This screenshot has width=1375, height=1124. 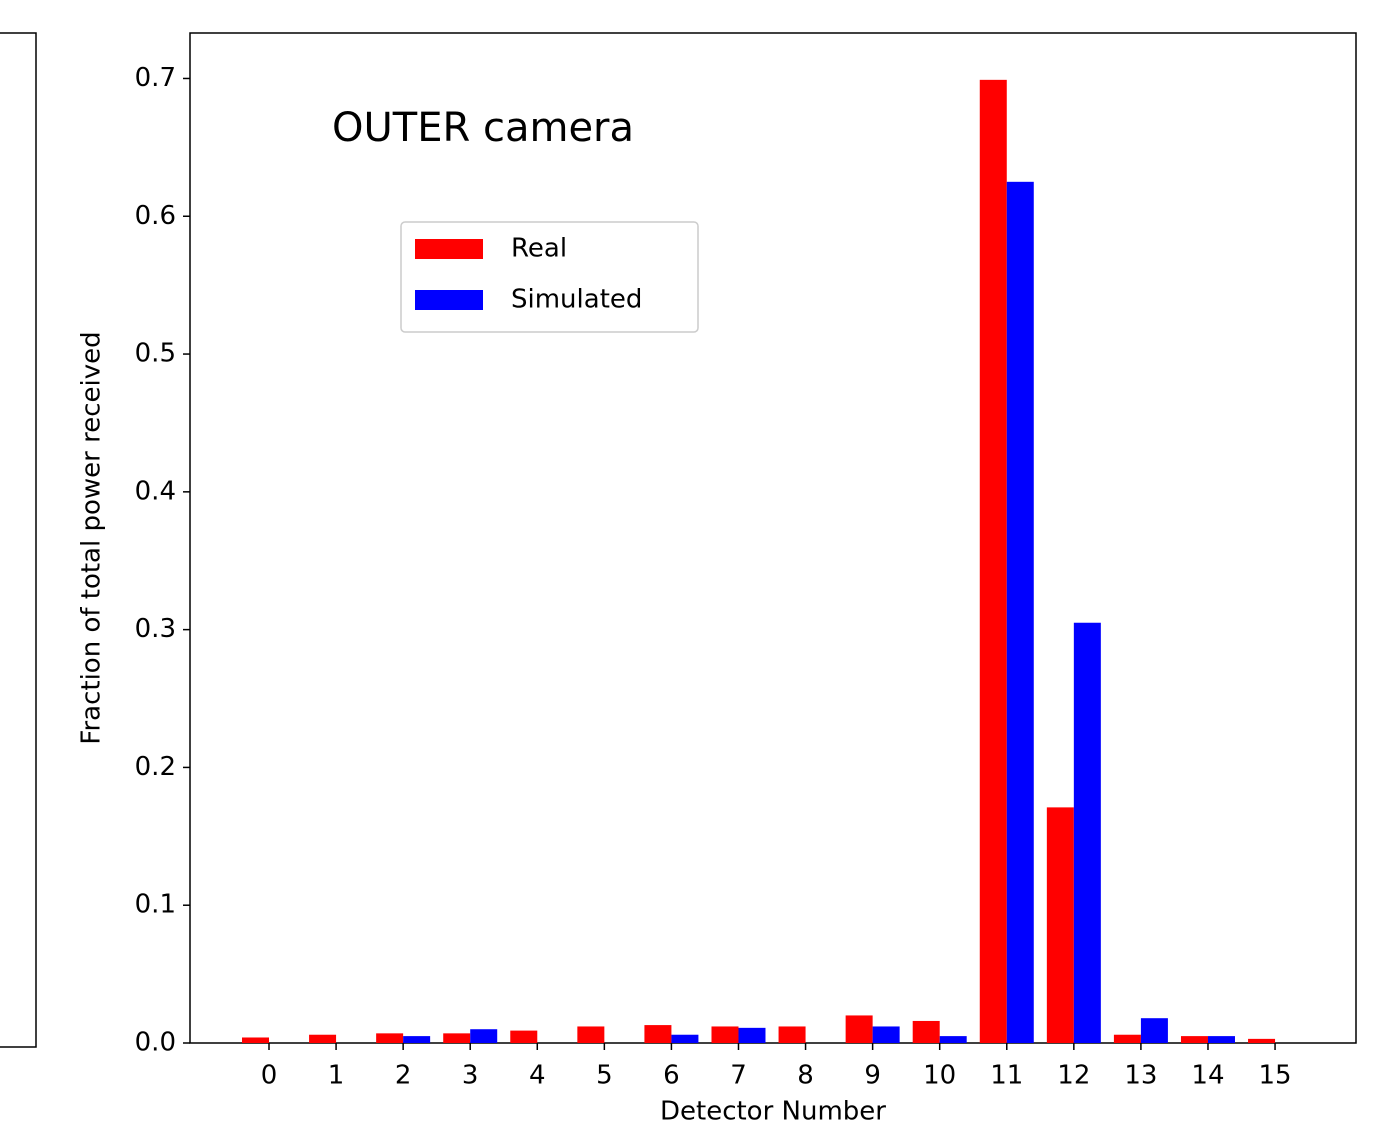 I want to click on x-tick-label: 0, so click(x=269, y=1076).